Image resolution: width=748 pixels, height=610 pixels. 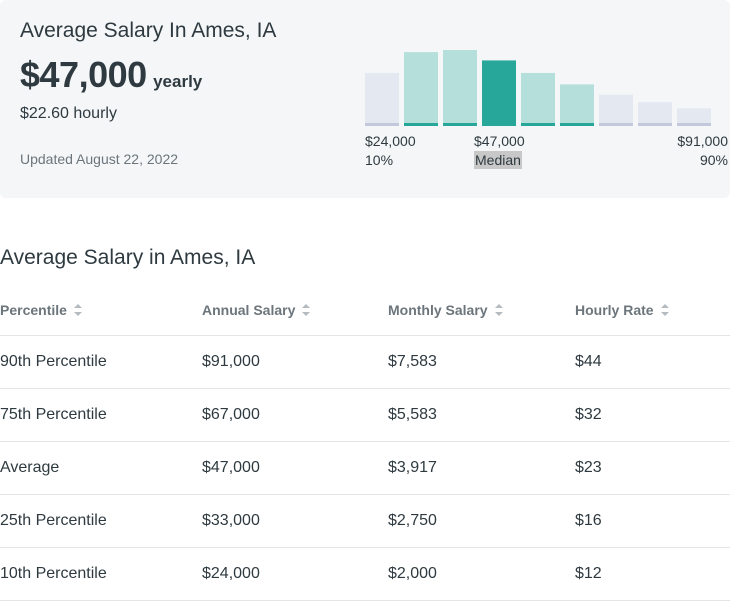 I want to click on low-percentile-label: 10%, so click(x=379, y=160).